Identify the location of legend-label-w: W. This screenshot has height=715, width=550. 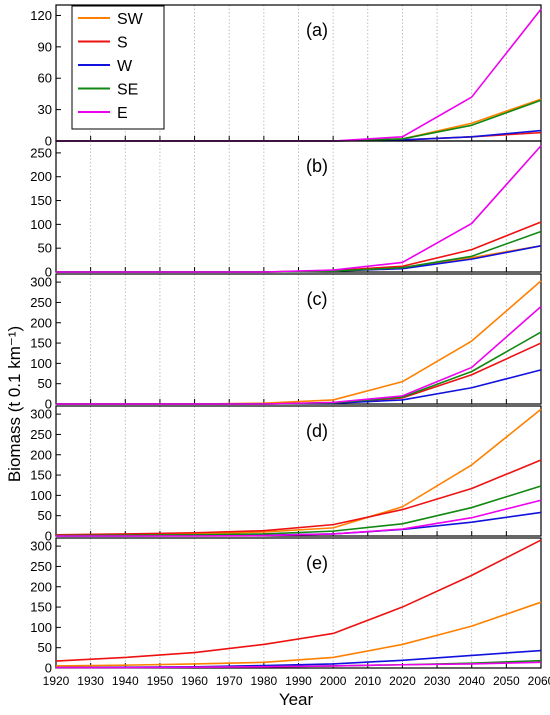
(125, 66).